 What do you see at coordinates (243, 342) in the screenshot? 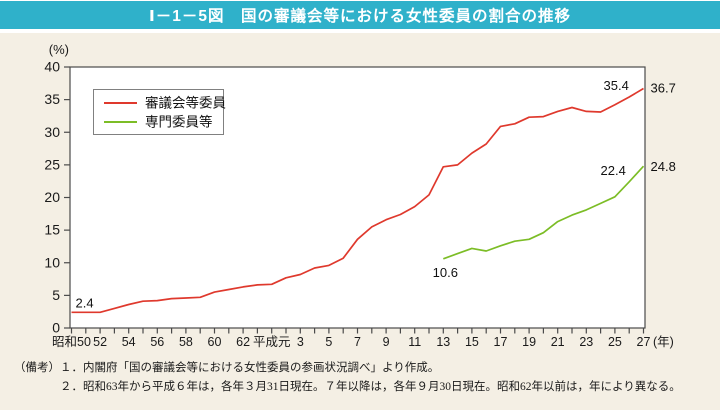
I see `x-tick-label: 62` at bounding box center [243, 342].